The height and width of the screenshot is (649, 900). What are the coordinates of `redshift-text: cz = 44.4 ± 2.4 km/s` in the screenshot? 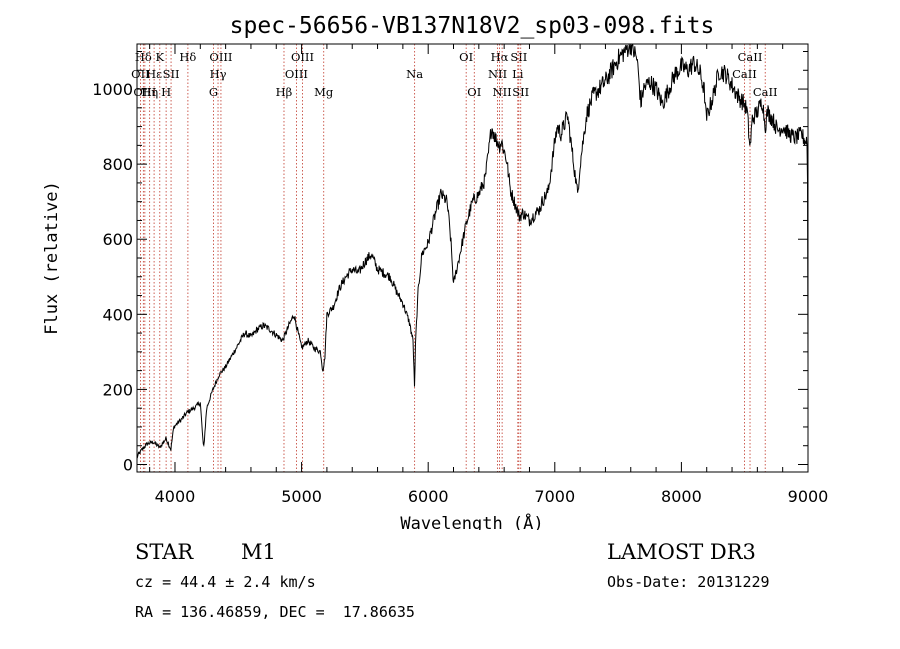 It's located at (225, 582).